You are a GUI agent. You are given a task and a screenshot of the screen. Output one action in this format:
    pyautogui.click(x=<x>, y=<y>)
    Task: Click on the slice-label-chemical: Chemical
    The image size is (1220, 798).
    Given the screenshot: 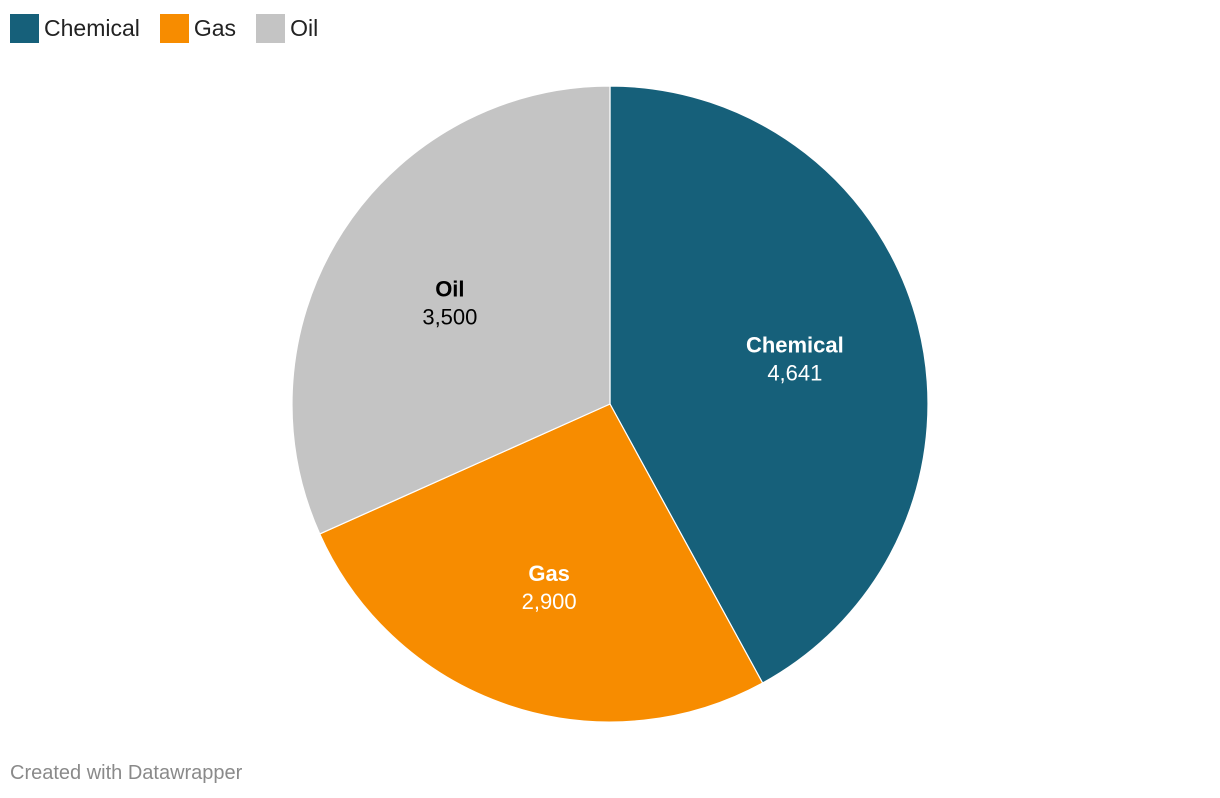 What is the action you would take?
    pyautogui.click(x=795, y=345)
    